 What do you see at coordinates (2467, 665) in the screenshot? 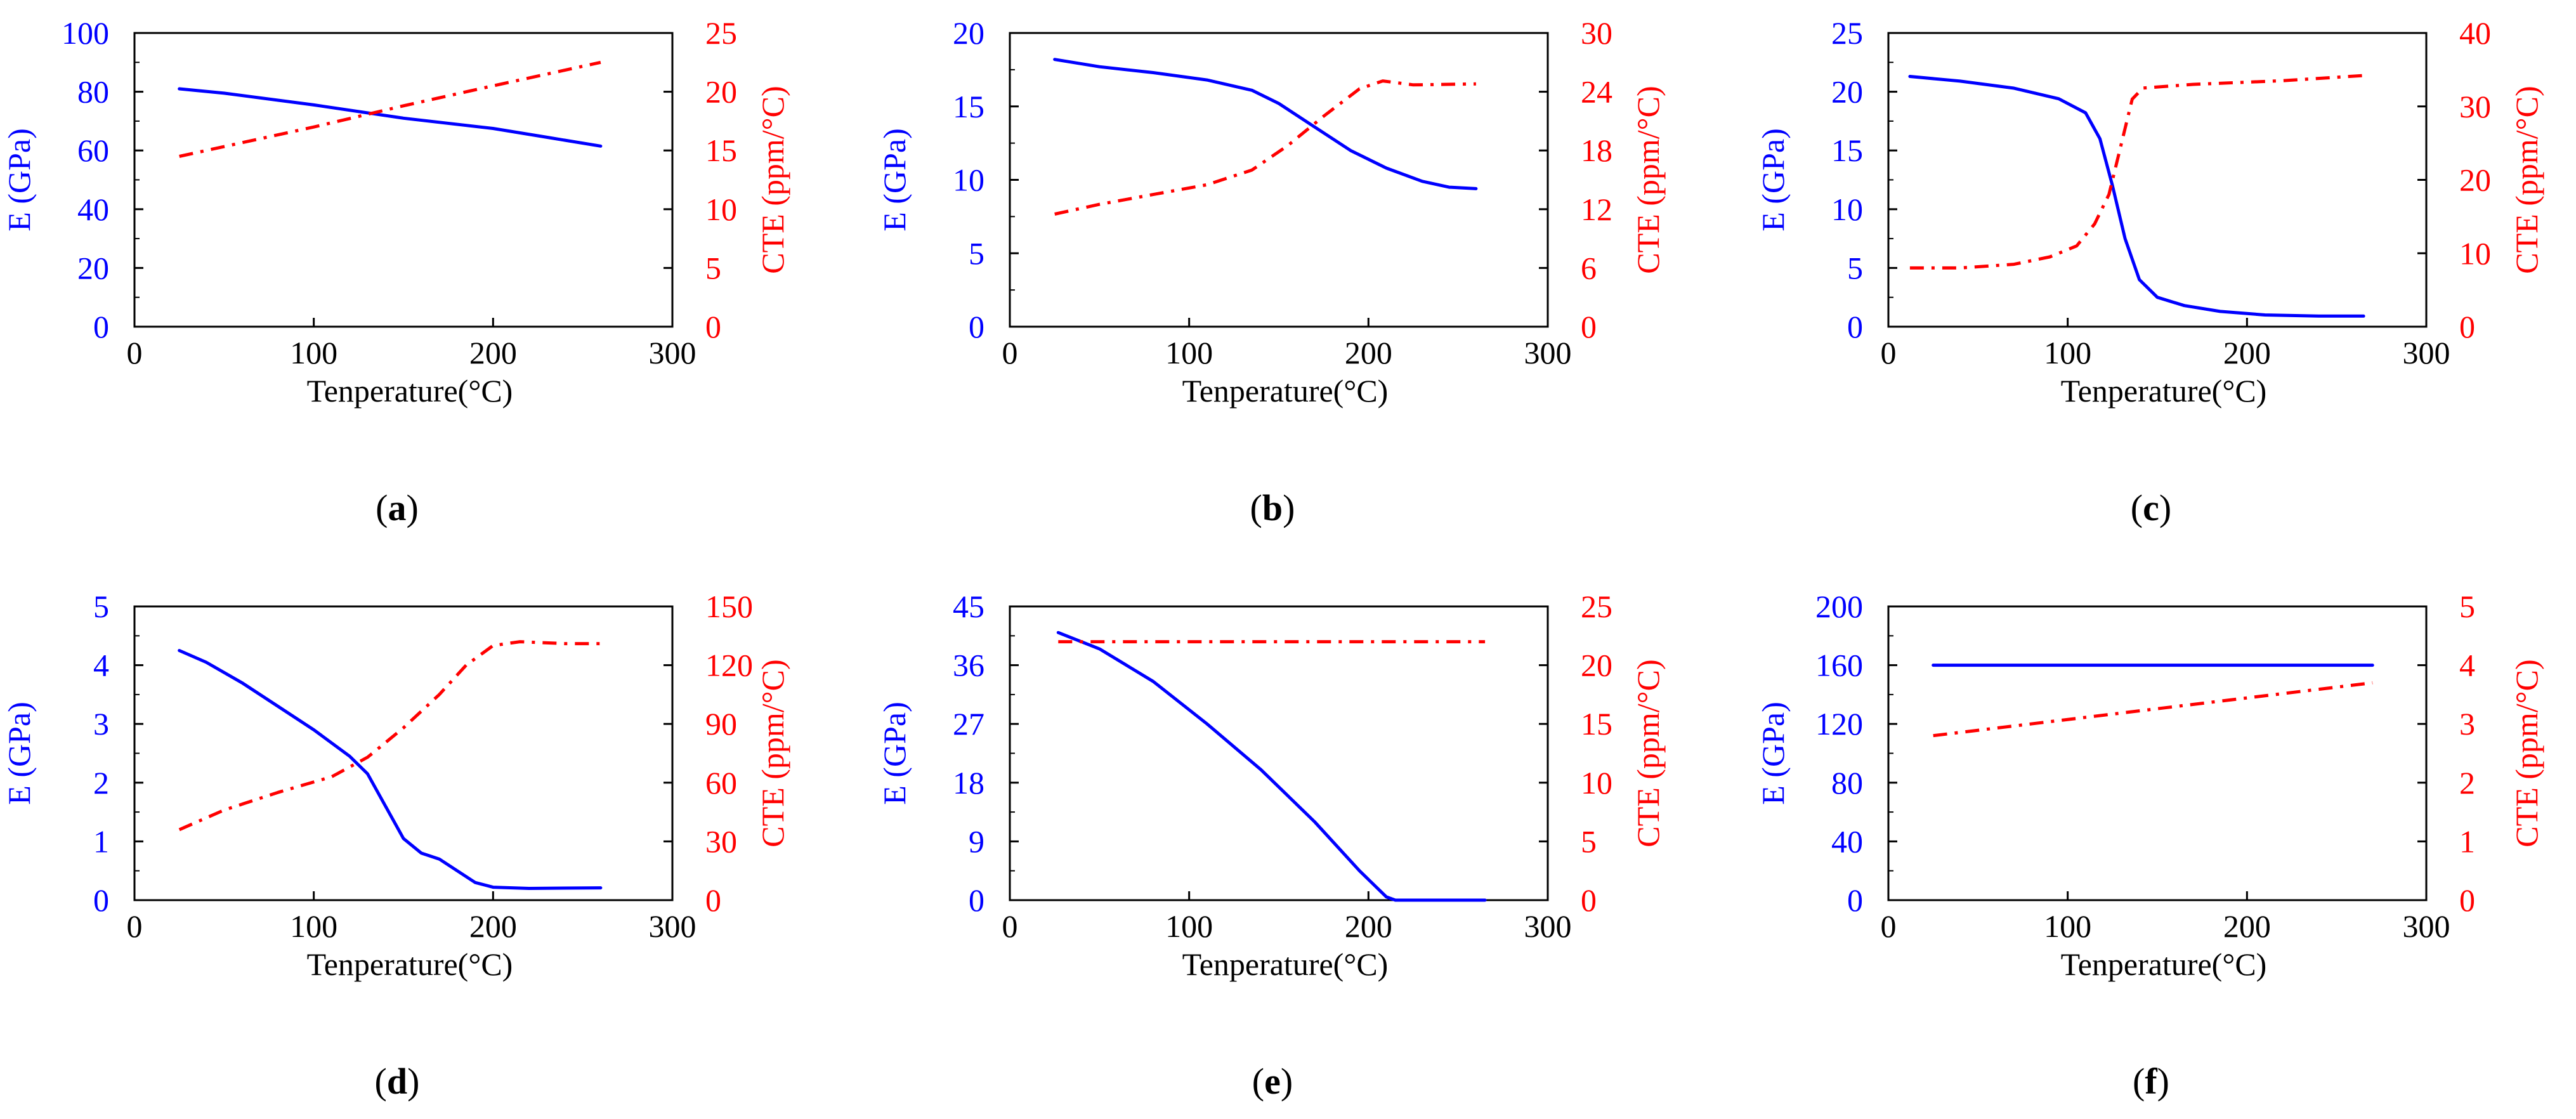
I see `y-right-tick-label: 4` at bounding box center [2467, 665].